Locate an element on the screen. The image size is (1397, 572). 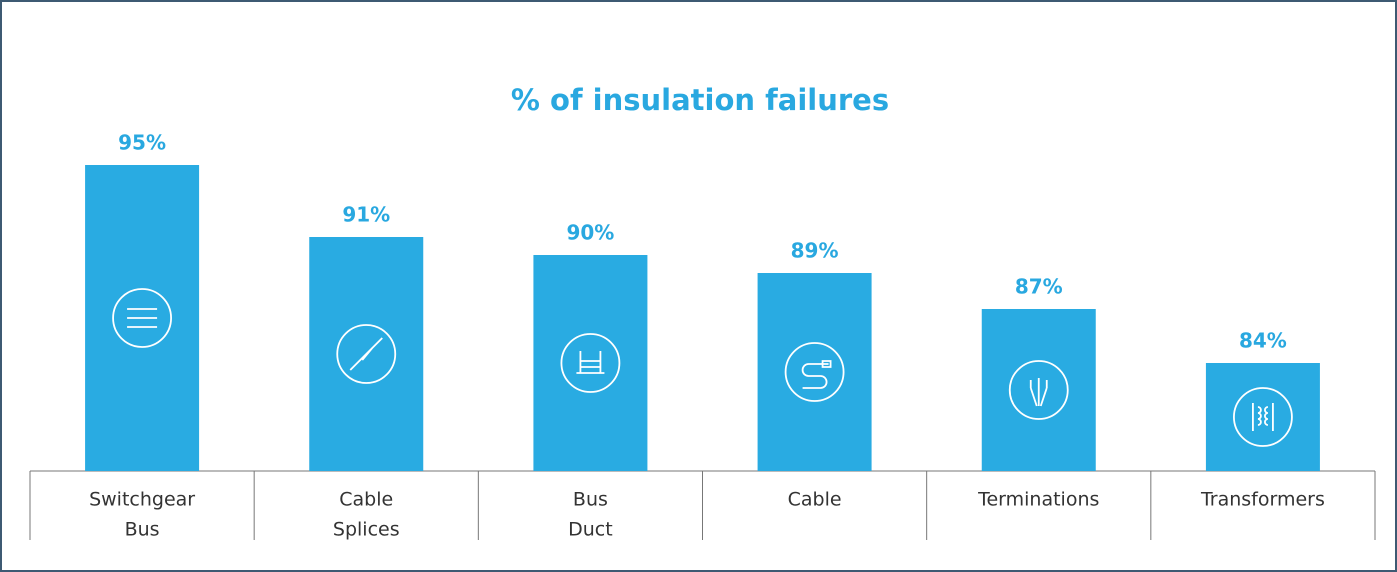
x-tick-label: Terminations is located at coordinates (1038, 500).